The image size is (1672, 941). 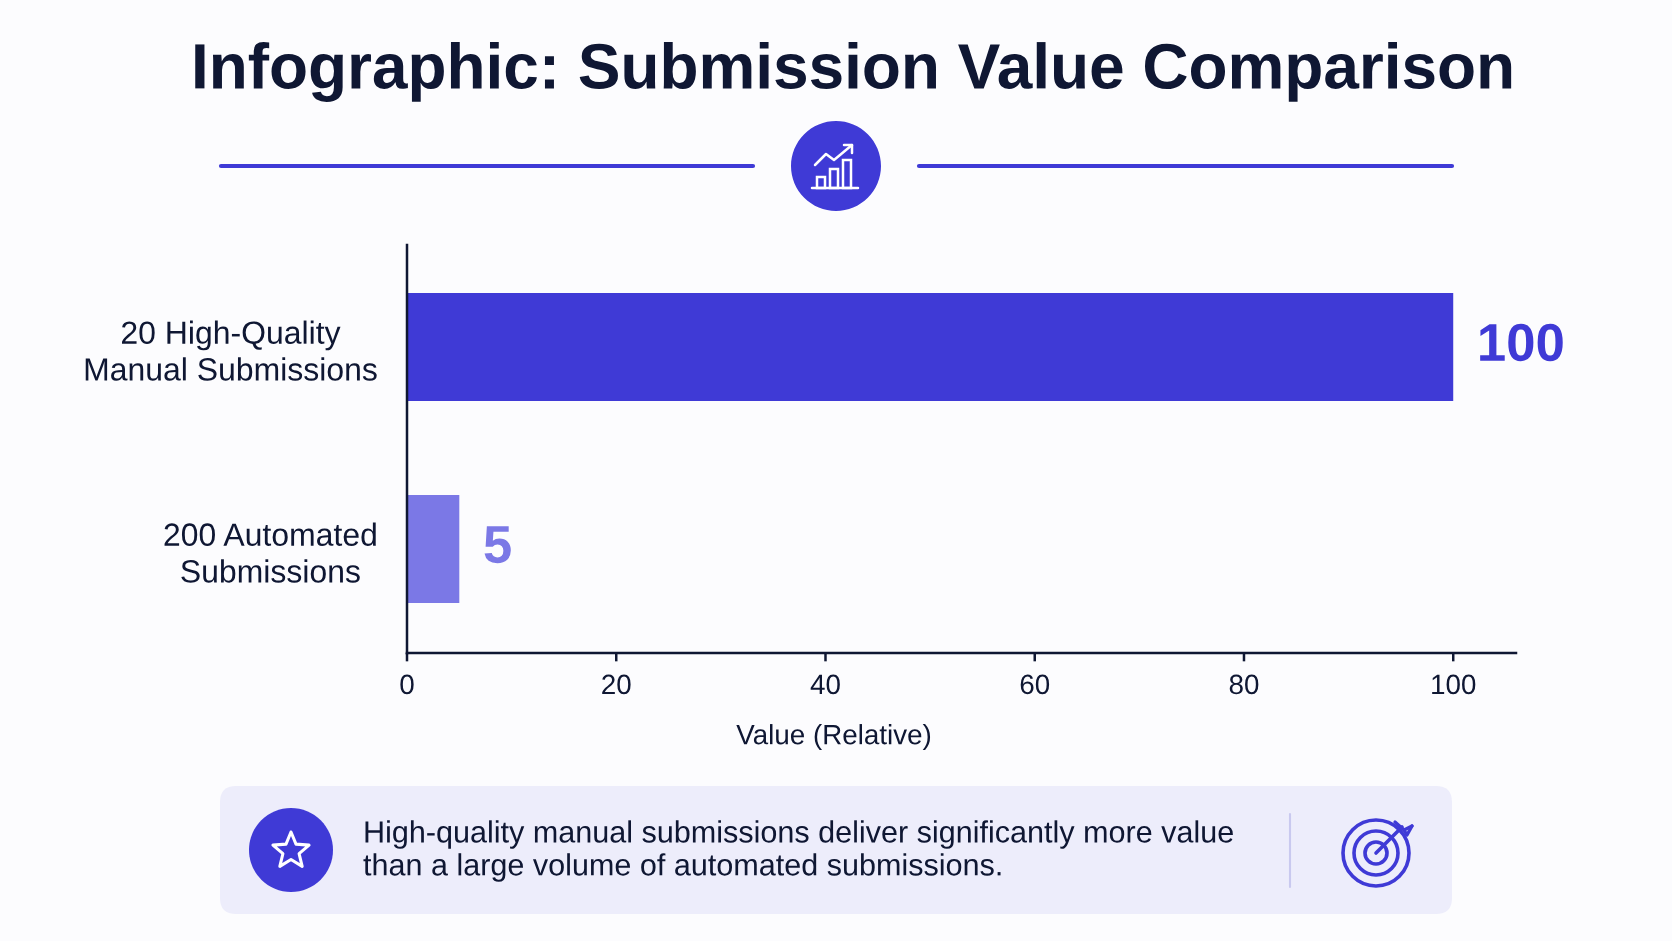 I want to click on x-tick-label: 20, so click(x=616, y=684).